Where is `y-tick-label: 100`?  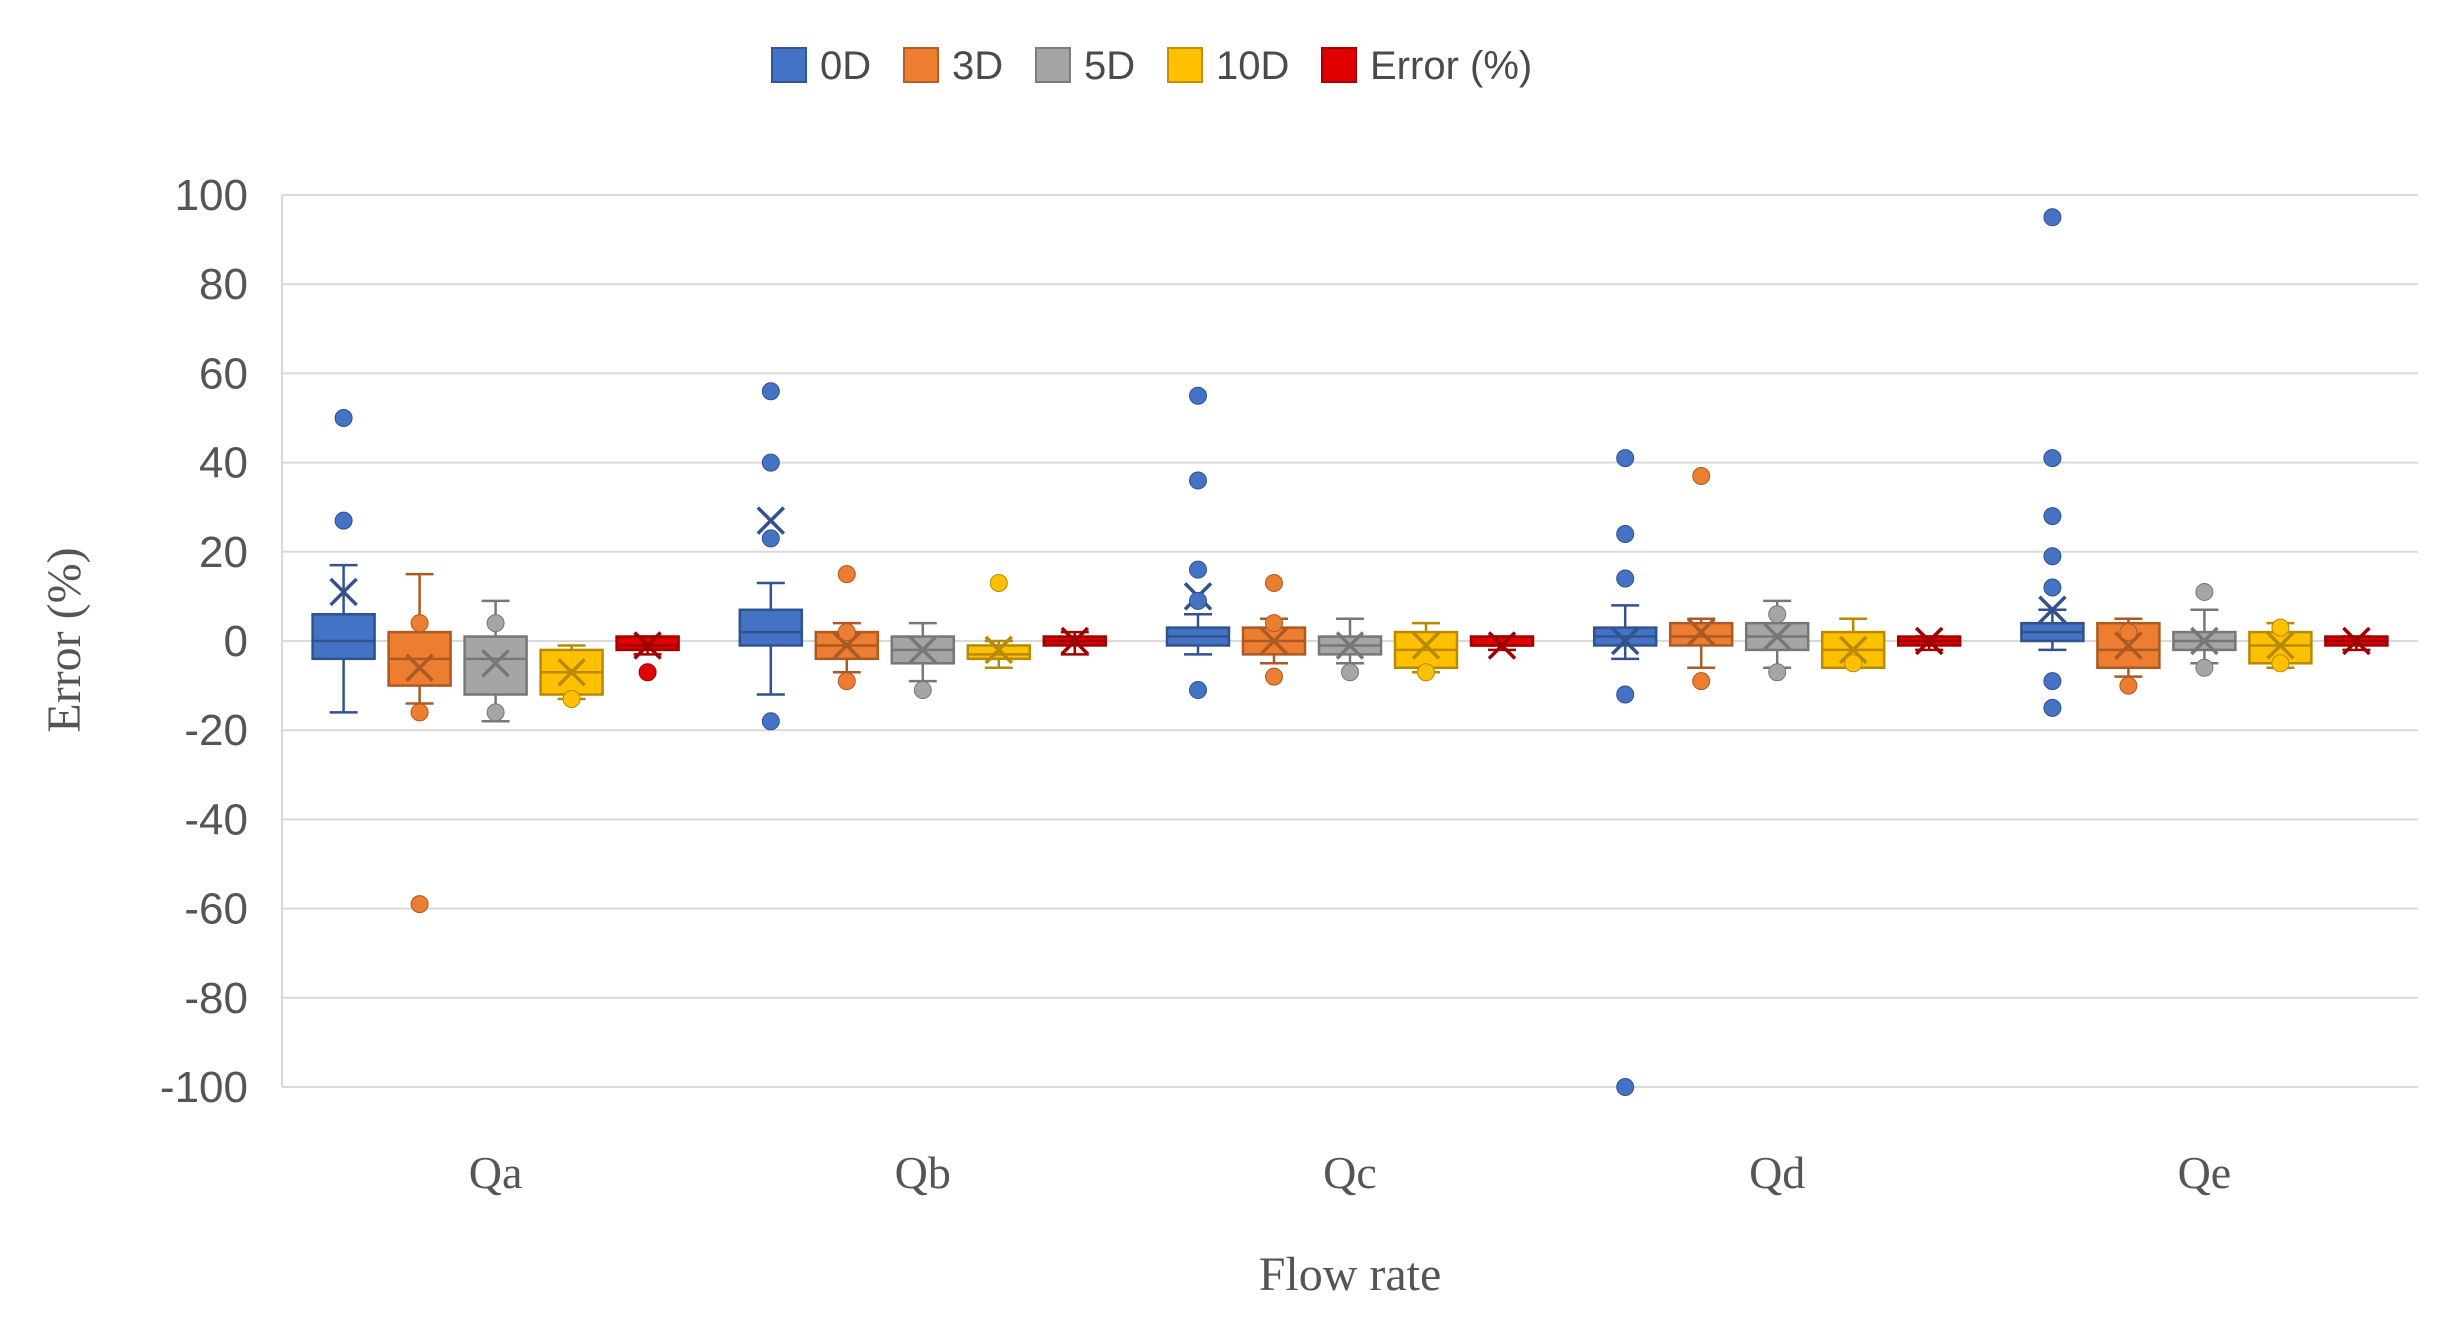 y-tick-label: 100 is located at coordinates (211, 195).